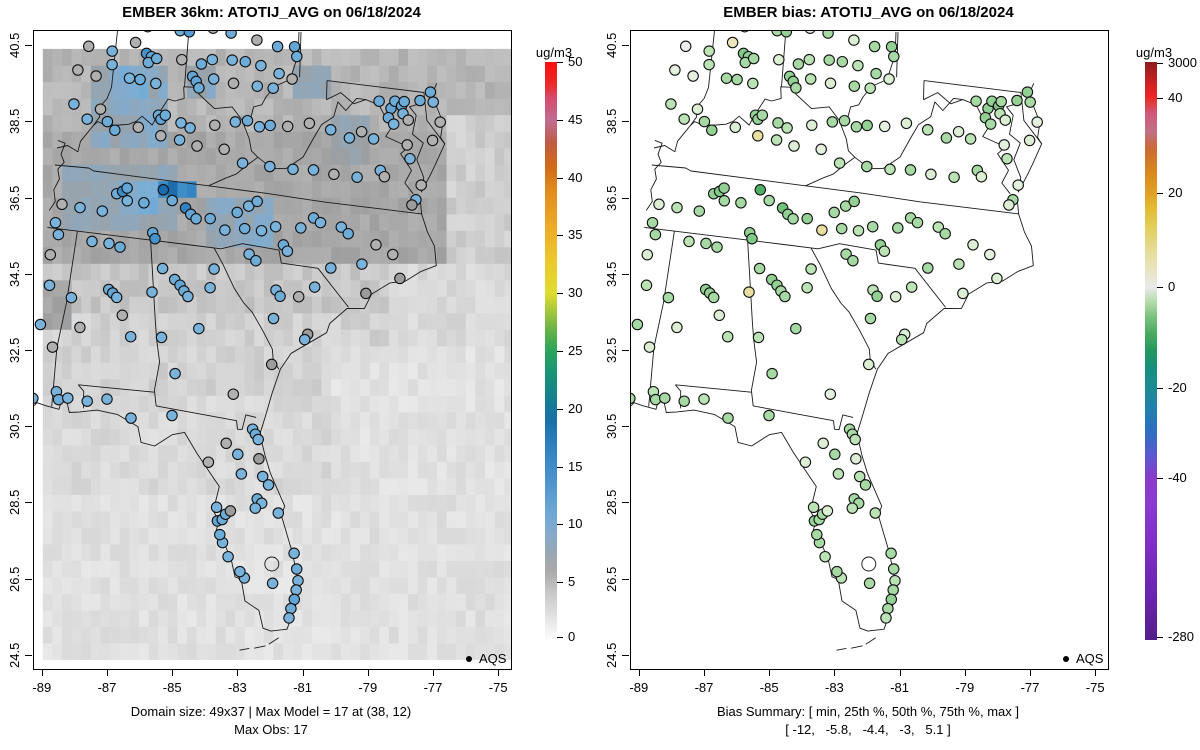 This screenshot has height=750, width=1200. What do you see at coordinates (575, 119) in the screenshot?
I see `colorbar-tick-label: 45` at bounding box center [575, 119].